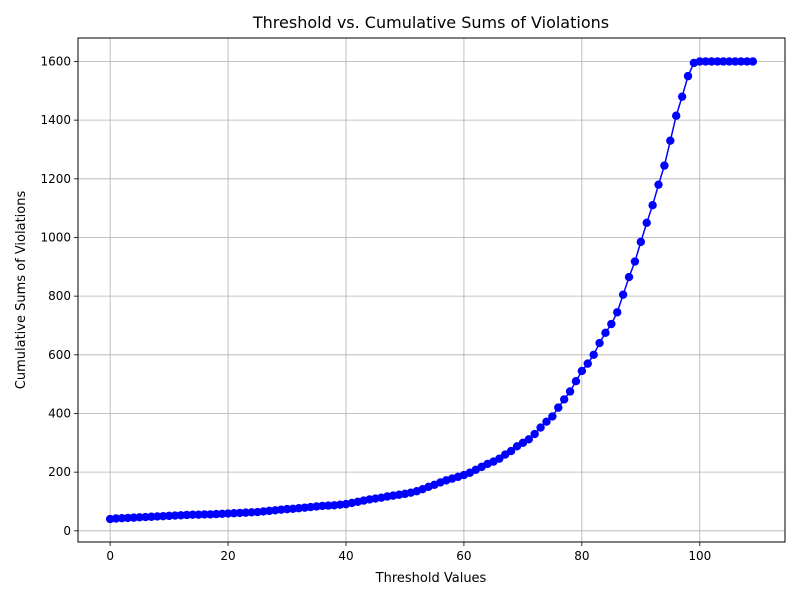 The image size is (800, 604). What do you see at coordinates (59, 296) in the screenshot?
I see `y-tick-label: 800` at bounding box center [59, 296].